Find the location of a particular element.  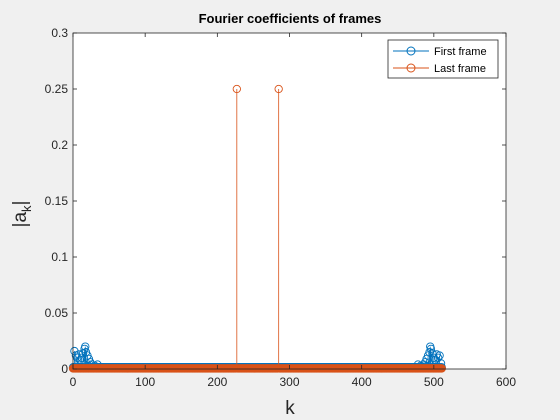

legend-marker-last-frame is located at coordinates (411, 68).